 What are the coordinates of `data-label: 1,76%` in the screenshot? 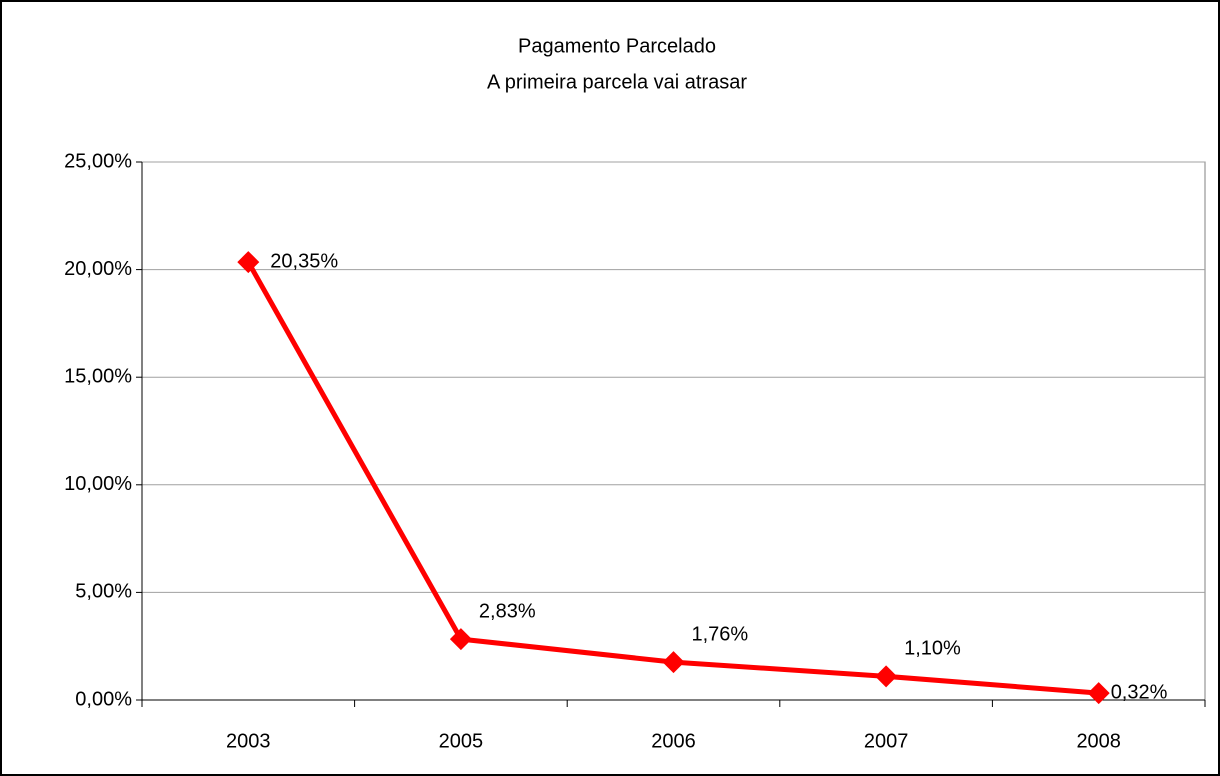 It's located at (720, 634).